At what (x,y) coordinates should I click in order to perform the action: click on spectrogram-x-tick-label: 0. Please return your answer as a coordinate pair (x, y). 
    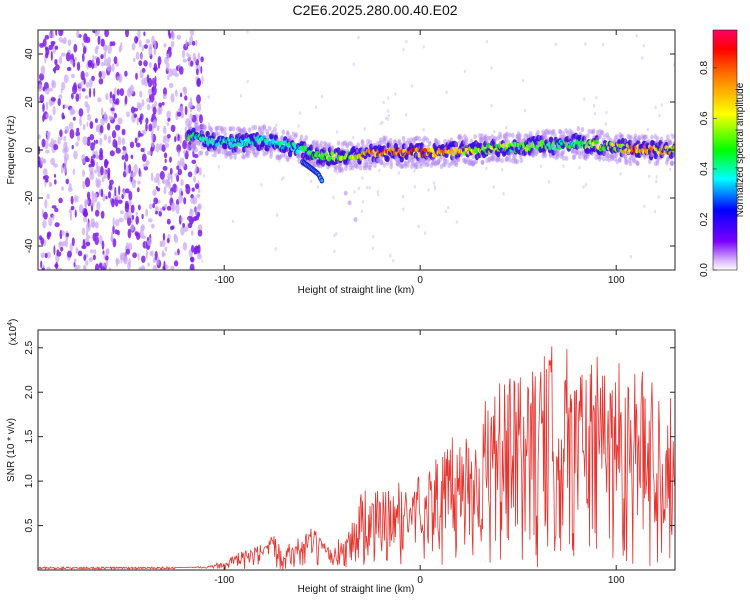
    Looking at the image, I should click on (420, 280).